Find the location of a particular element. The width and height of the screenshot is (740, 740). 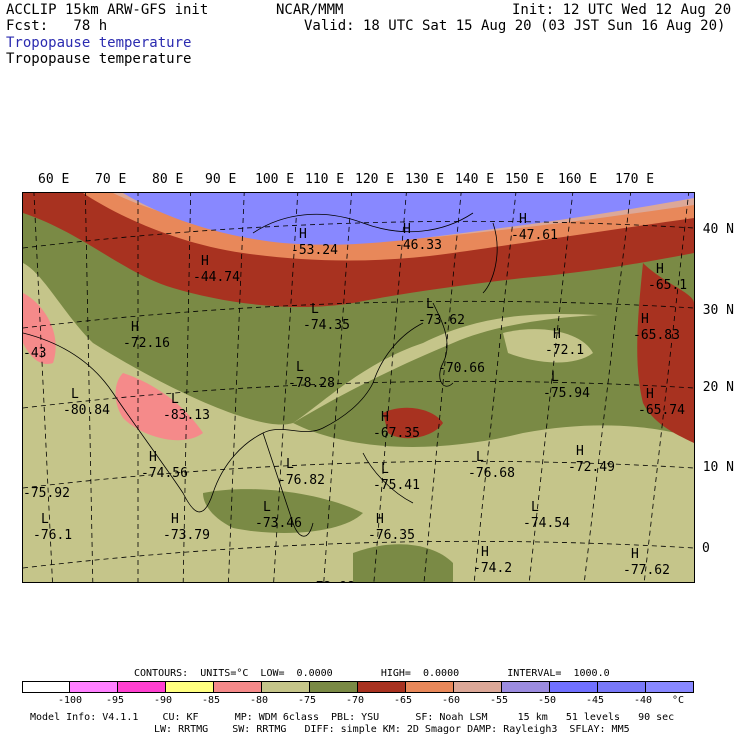

colorbar-label: -50 is located at coordinates (547, 700).